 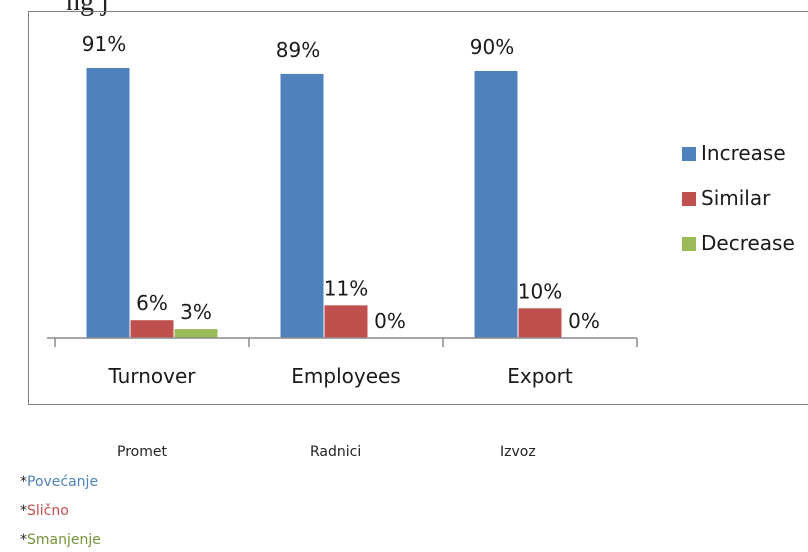 What do you see at coordinates (518, 452) in the screenshot?
I see `translation-label-izvoz: Izvoz` at bounding box center [518, 452].